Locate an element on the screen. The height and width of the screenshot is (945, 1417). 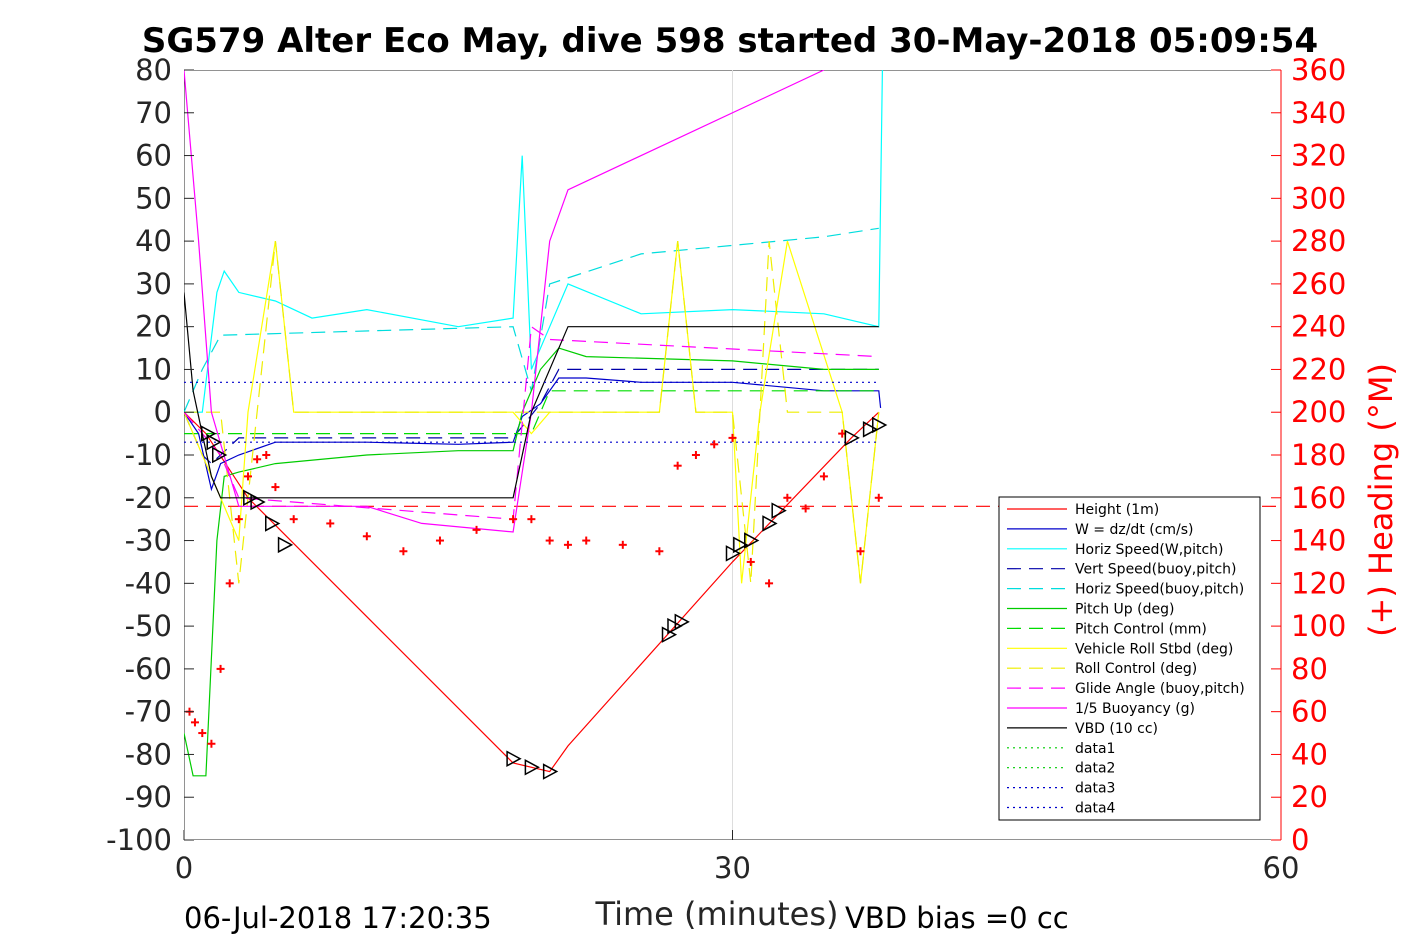
y-right-tick-label: 240 is located at coordinates (1318, 327).